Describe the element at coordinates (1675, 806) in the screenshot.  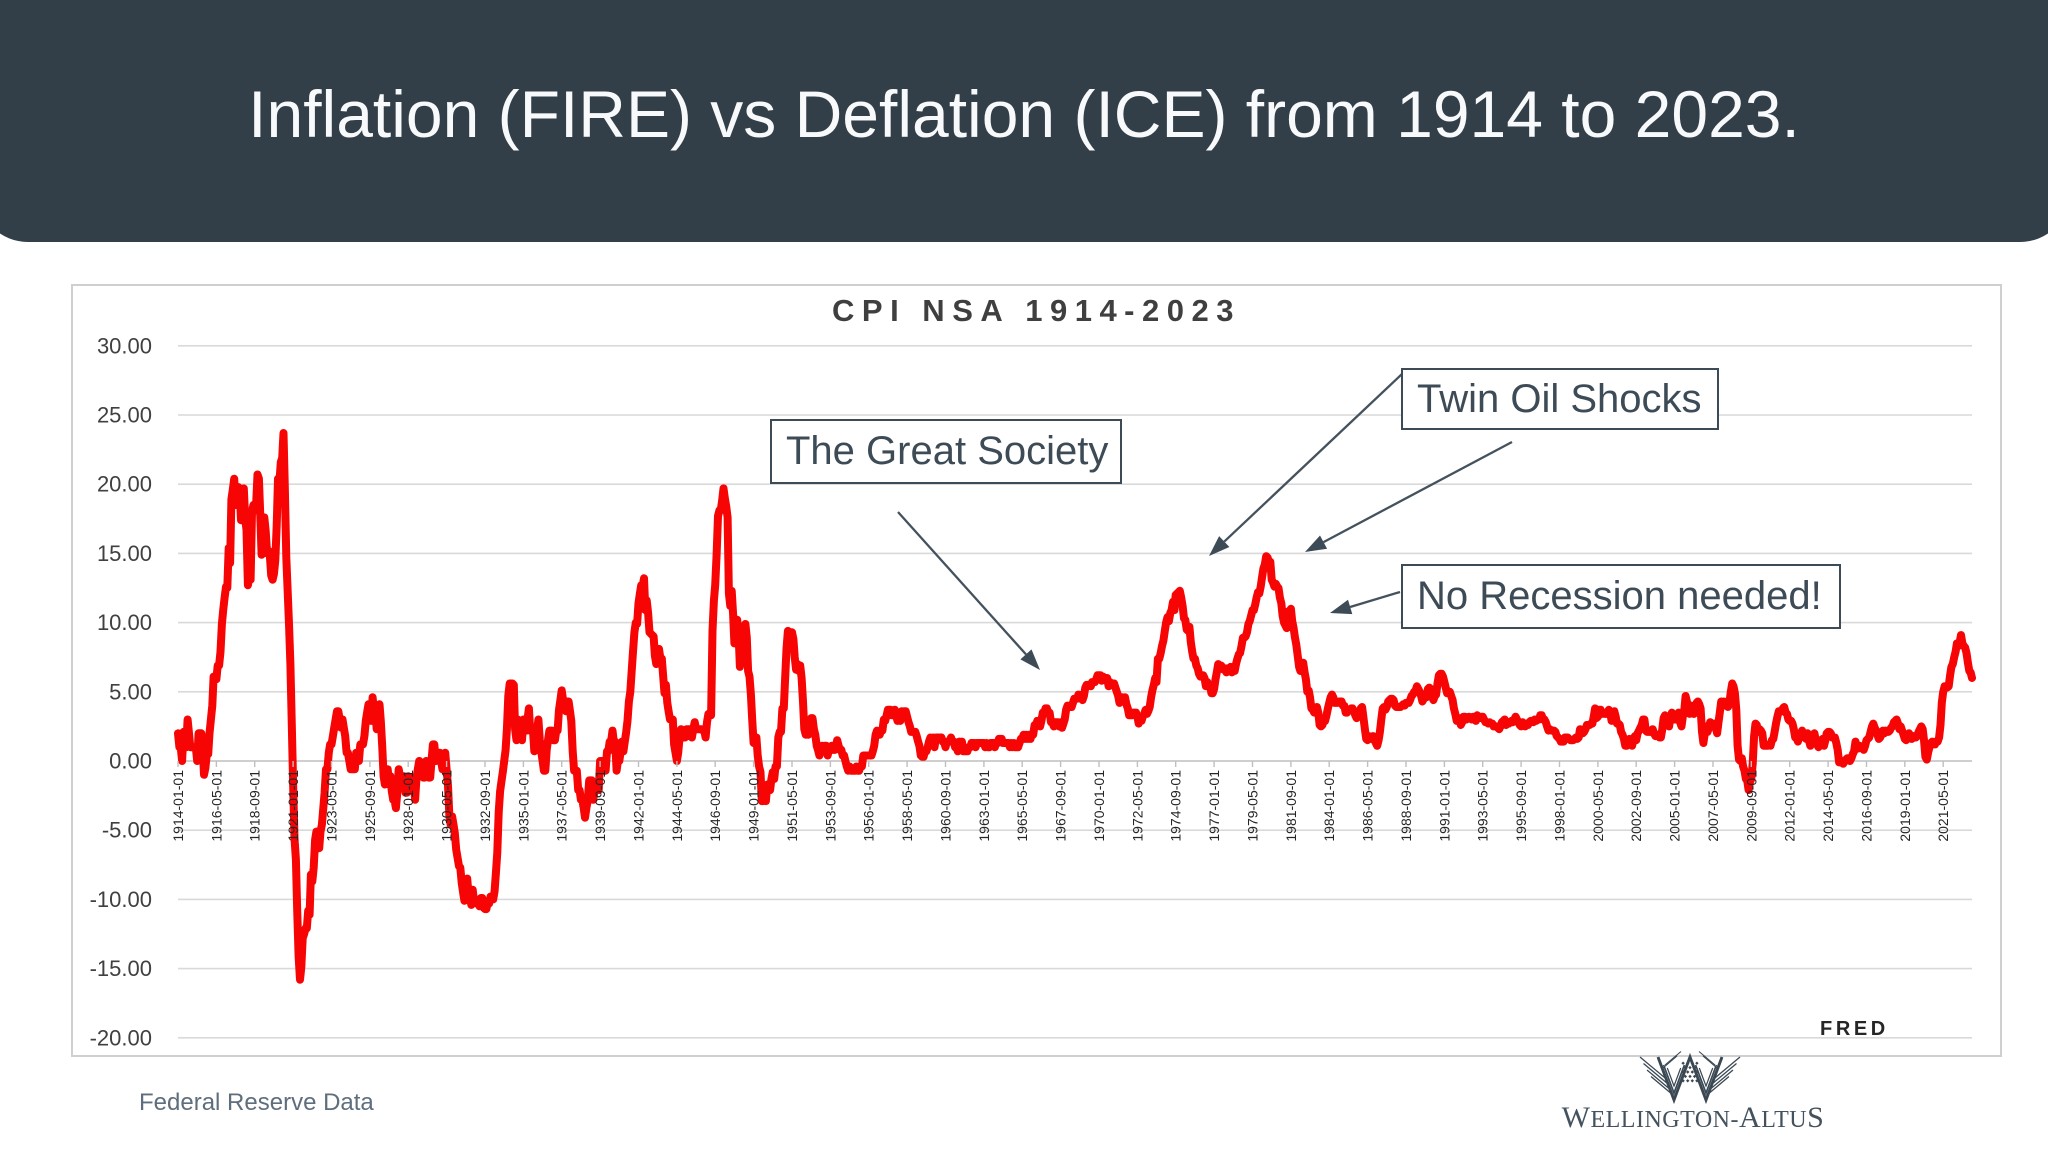
I see `svg-text: 2005-01-01` at that location.